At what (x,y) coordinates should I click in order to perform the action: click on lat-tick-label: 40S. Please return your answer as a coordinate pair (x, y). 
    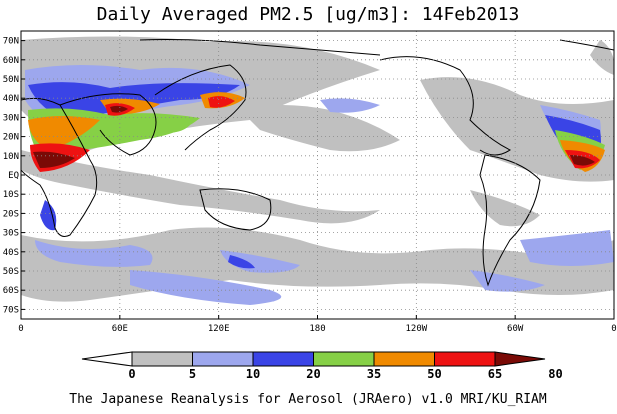
    Looking at the image, I should click on (11, 253).